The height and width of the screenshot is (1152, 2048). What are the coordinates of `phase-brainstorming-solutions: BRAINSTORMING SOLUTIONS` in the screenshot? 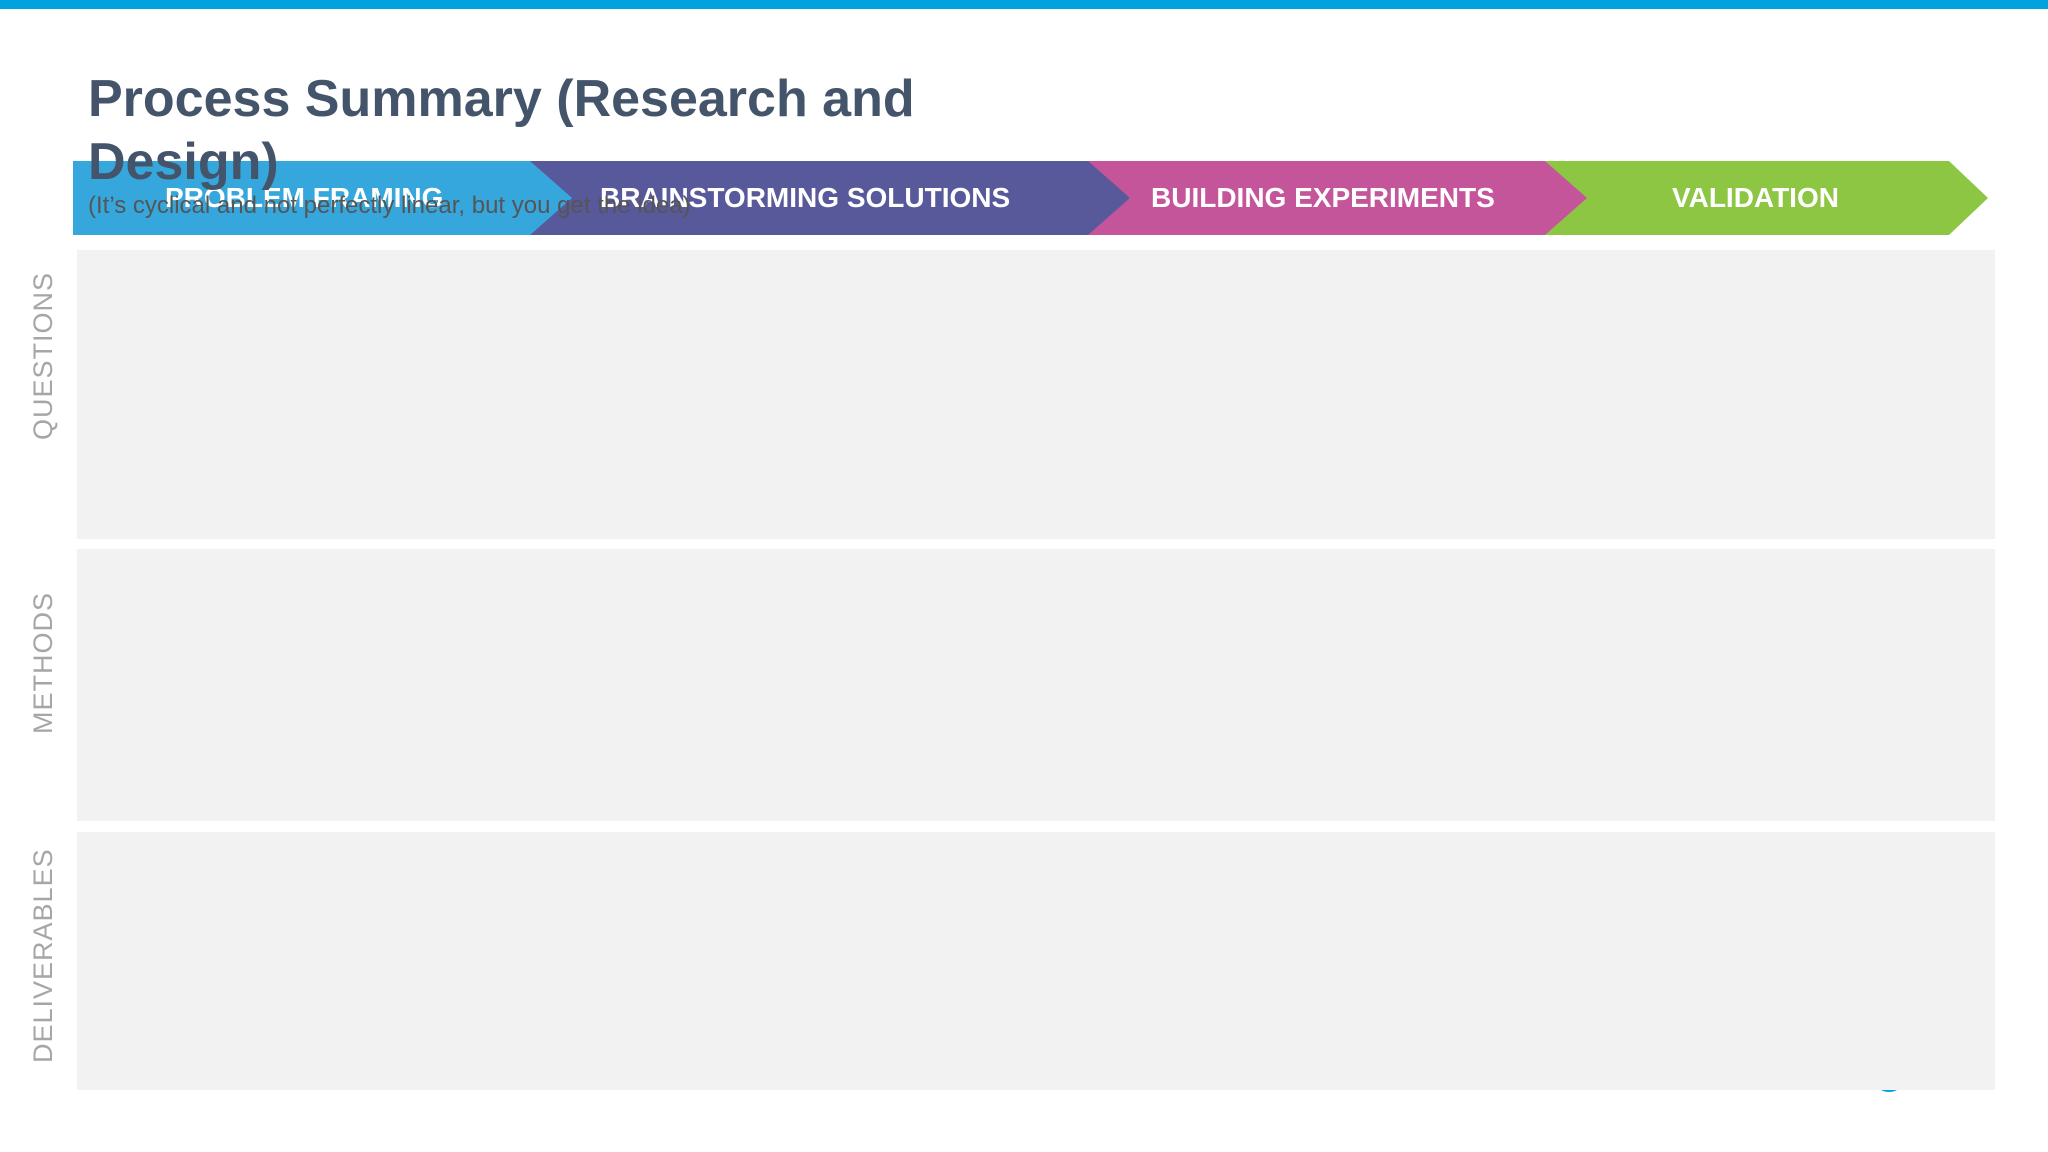 It's located at (830, 198).